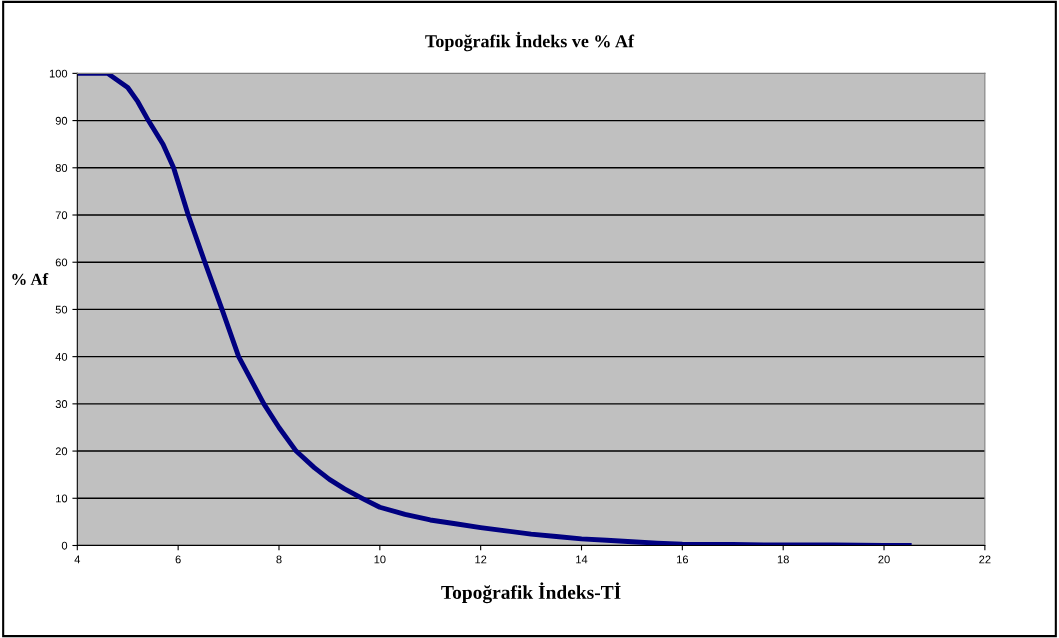  Describe the element at coordinates (61, 309) in the screenshot. I see `y-tick-label: 50` at that location.